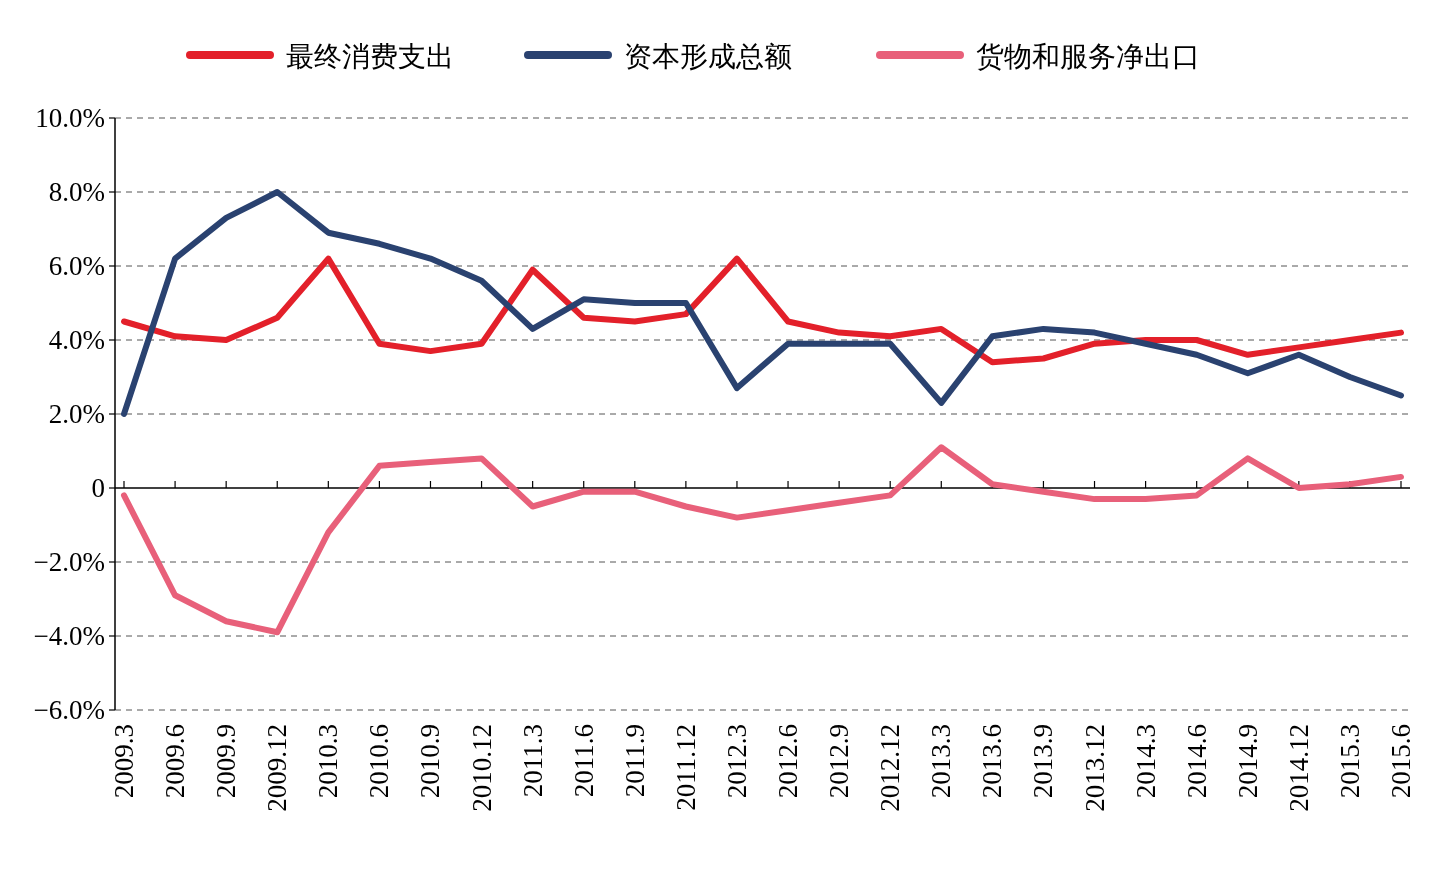  I want to click on x-tick-label: 2013.6, so click(992, 761).